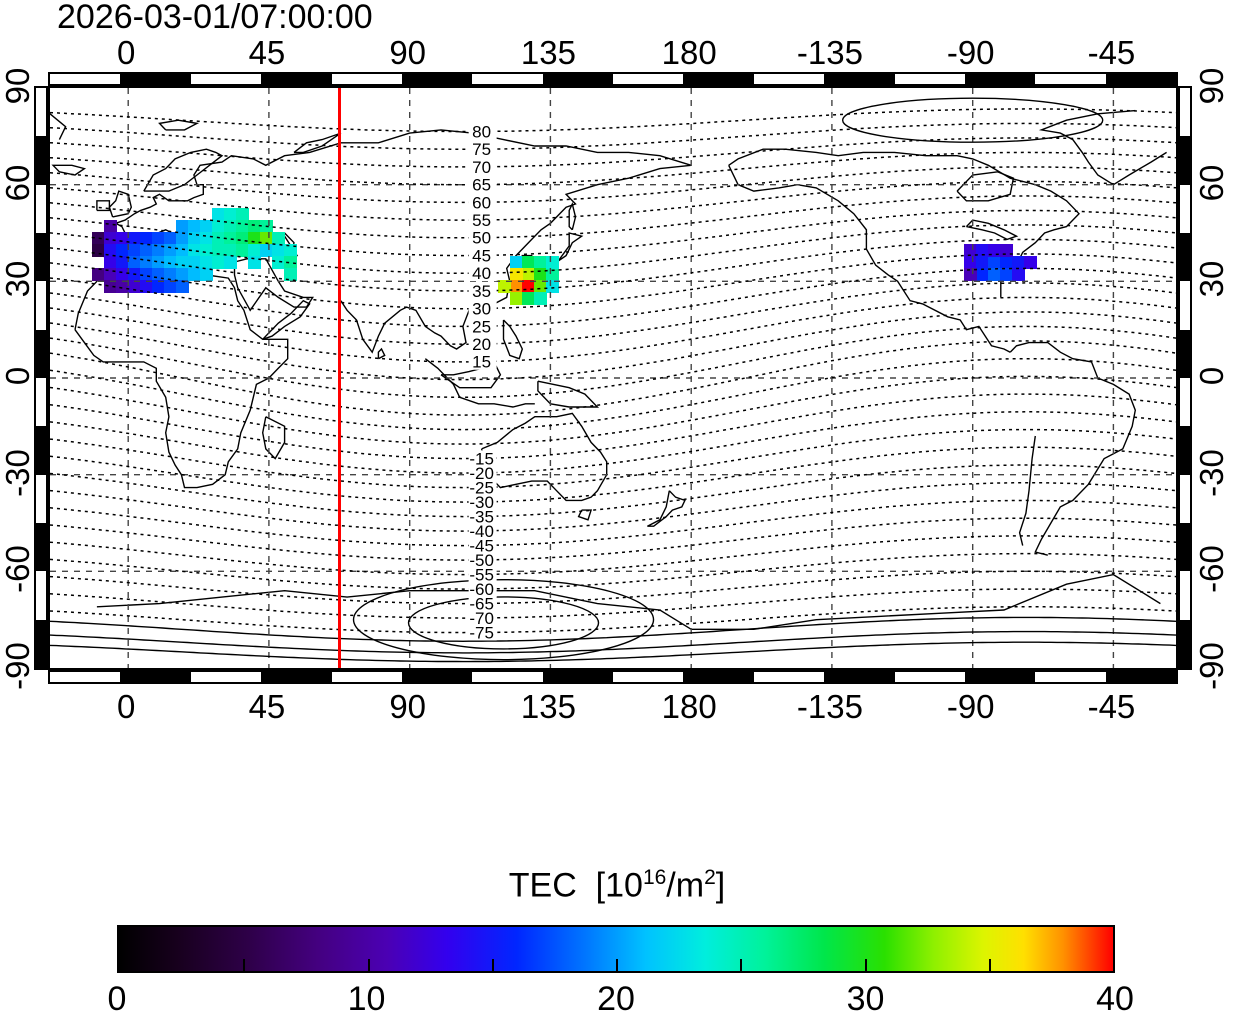 Image resolution: width=1235 pixels, height=1021 pixels. What do you see at coordinates (689, 52) in the screenshot?
I see `xtick-top-180: 180` at bounding box center [689, 52].